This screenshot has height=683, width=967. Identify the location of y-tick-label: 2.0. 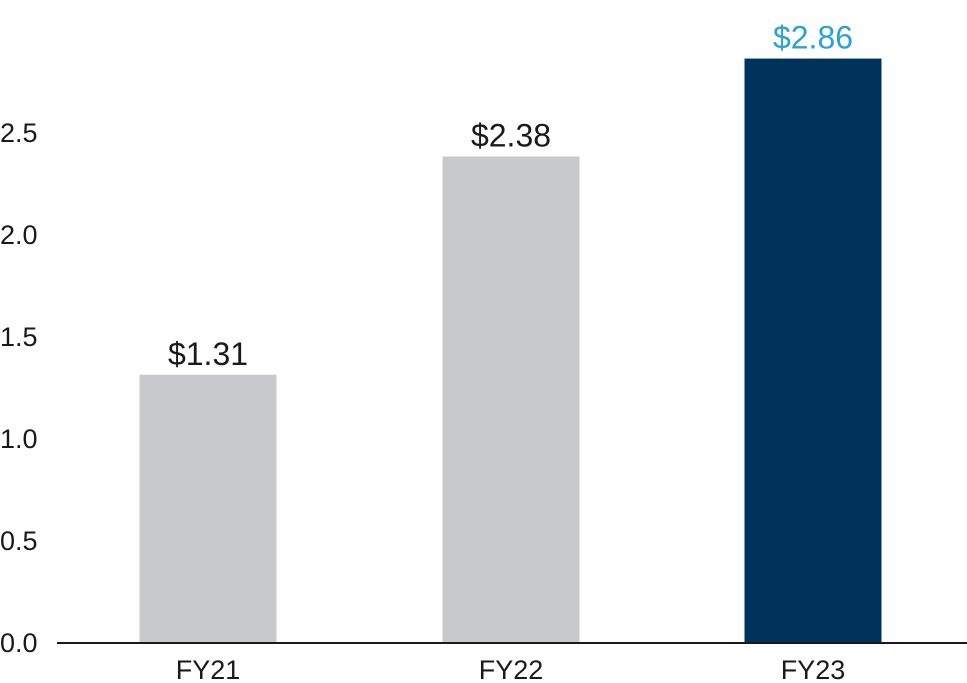
(19, 235).